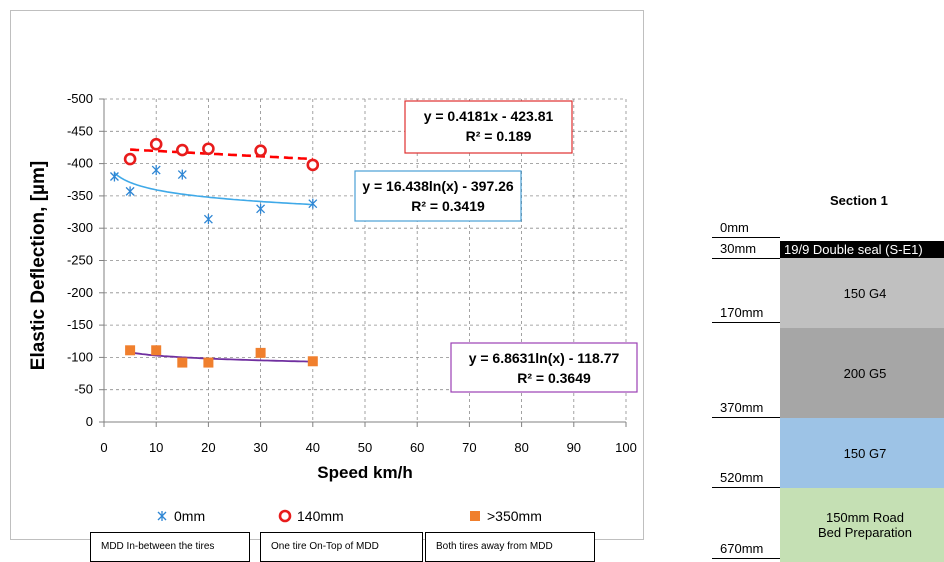  Describe the element at coordinates (189, 516) in the screenshot. I see `legend-label: 0mm` at that location.